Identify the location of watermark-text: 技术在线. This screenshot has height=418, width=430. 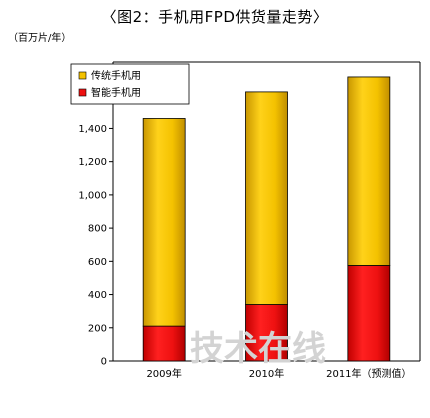
(258, 349).